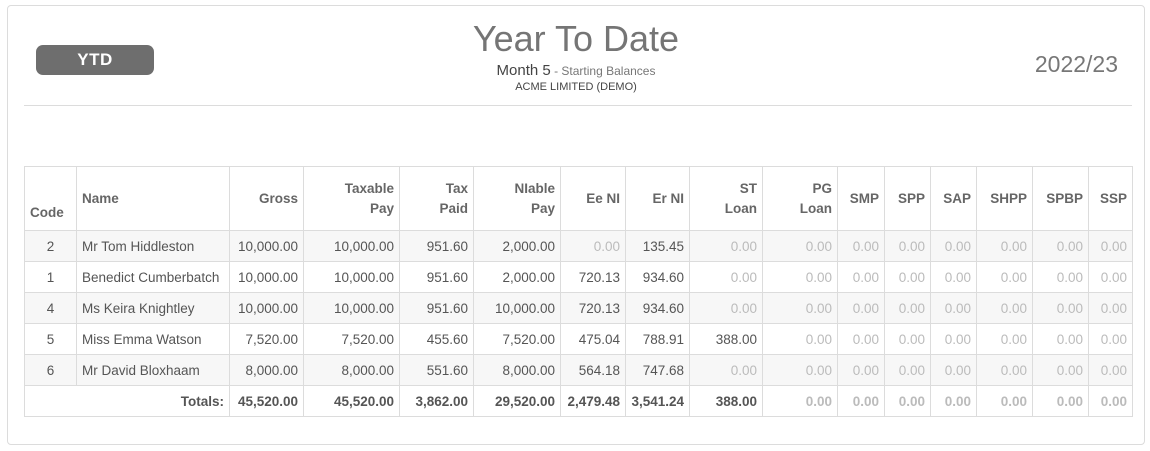 This screenshot has width=1150, height=451. What do you see at coordinates (266, 370) in the screenshot?
I see `cell-gross: 8,000.00` at bounding box center [266, 370].